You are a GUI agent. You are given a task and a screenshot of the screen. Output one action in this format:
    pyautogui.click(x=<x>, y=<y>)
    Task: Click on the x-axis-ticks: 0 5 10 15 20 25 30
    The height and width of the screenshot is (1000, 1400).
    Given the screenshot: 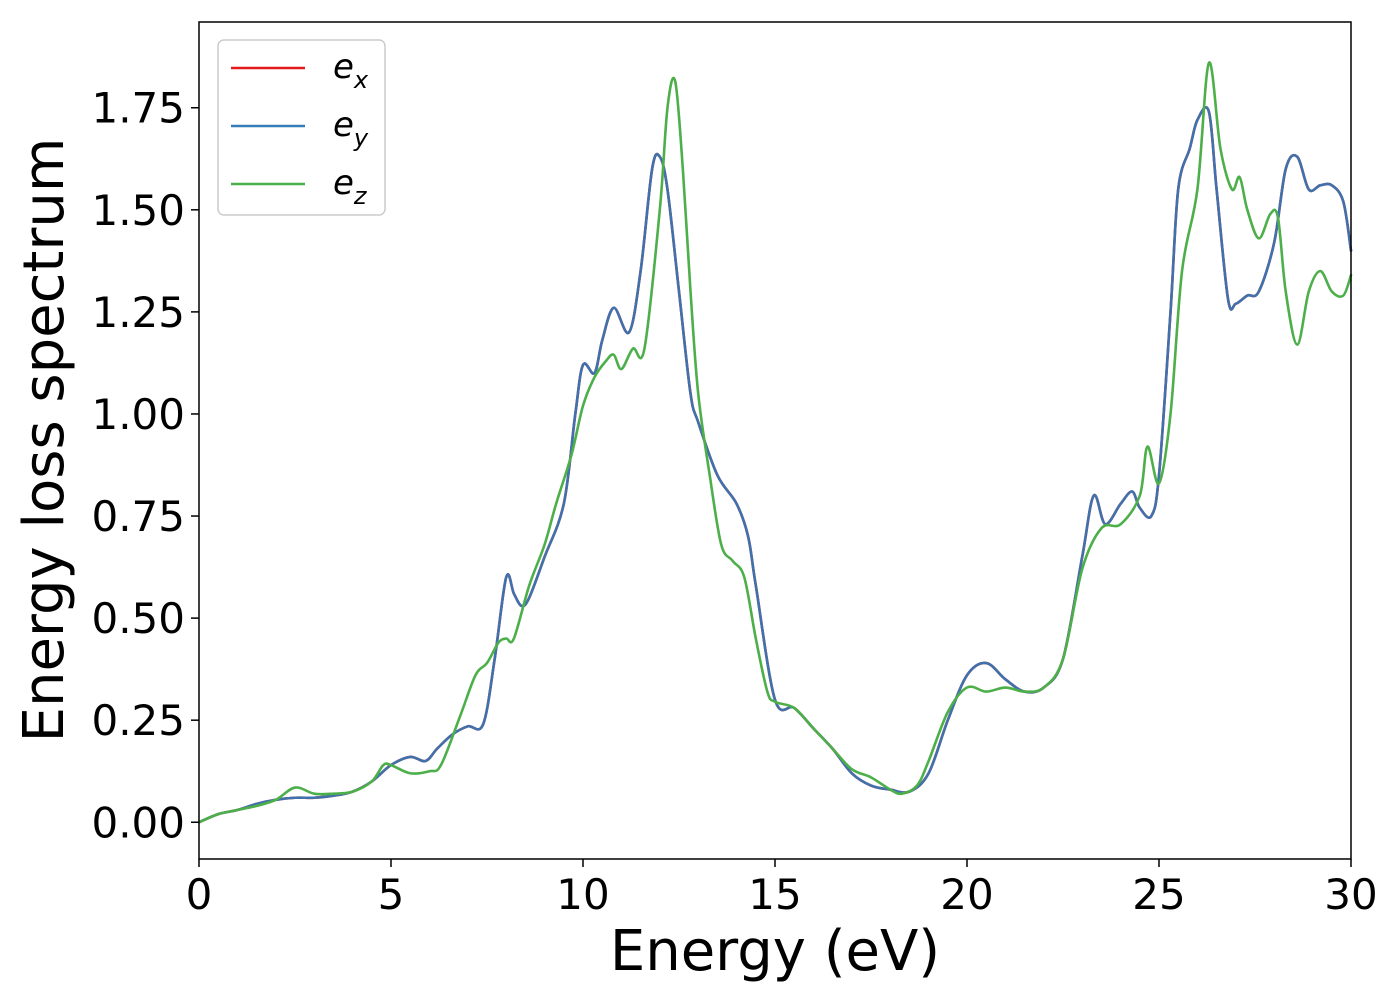 What is the action you would take?
    pyautogui.click(x=782, y=889)
    